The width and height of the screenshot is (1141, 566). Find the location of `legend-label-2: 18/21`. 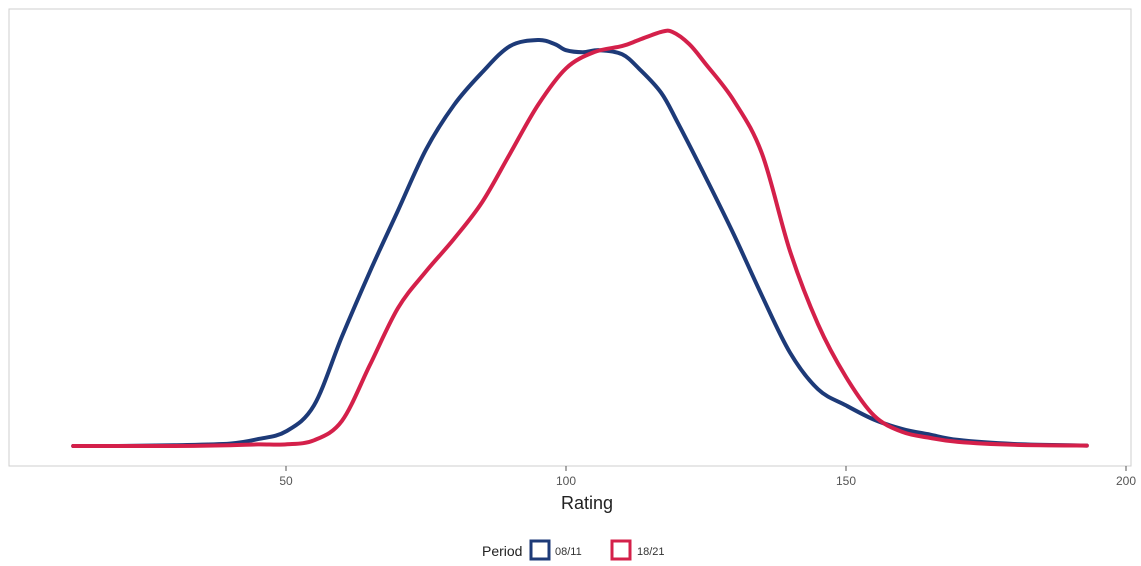

legend-label-2: 18/21 is located at coordinates (651, 552).